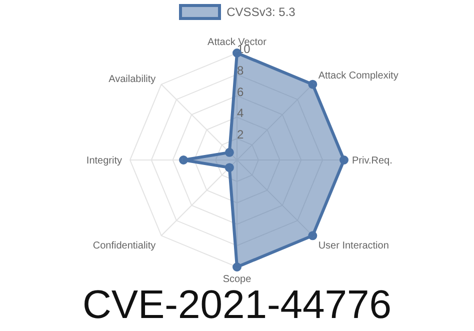 Image resolution: width=474 pixels, height=331 pixels. I want to click on spoke-label: Availability, so click(132, 80).